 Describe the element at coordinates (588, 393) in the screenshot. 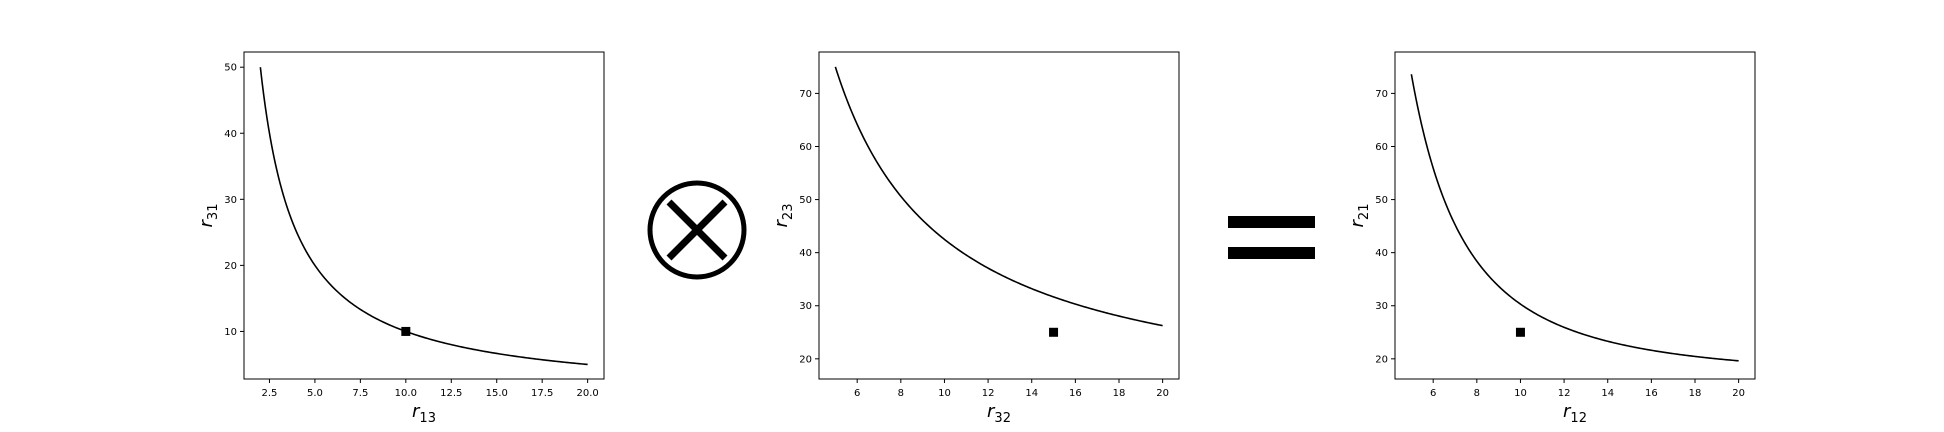

I see `x-tick-label: 20.0` at that location.